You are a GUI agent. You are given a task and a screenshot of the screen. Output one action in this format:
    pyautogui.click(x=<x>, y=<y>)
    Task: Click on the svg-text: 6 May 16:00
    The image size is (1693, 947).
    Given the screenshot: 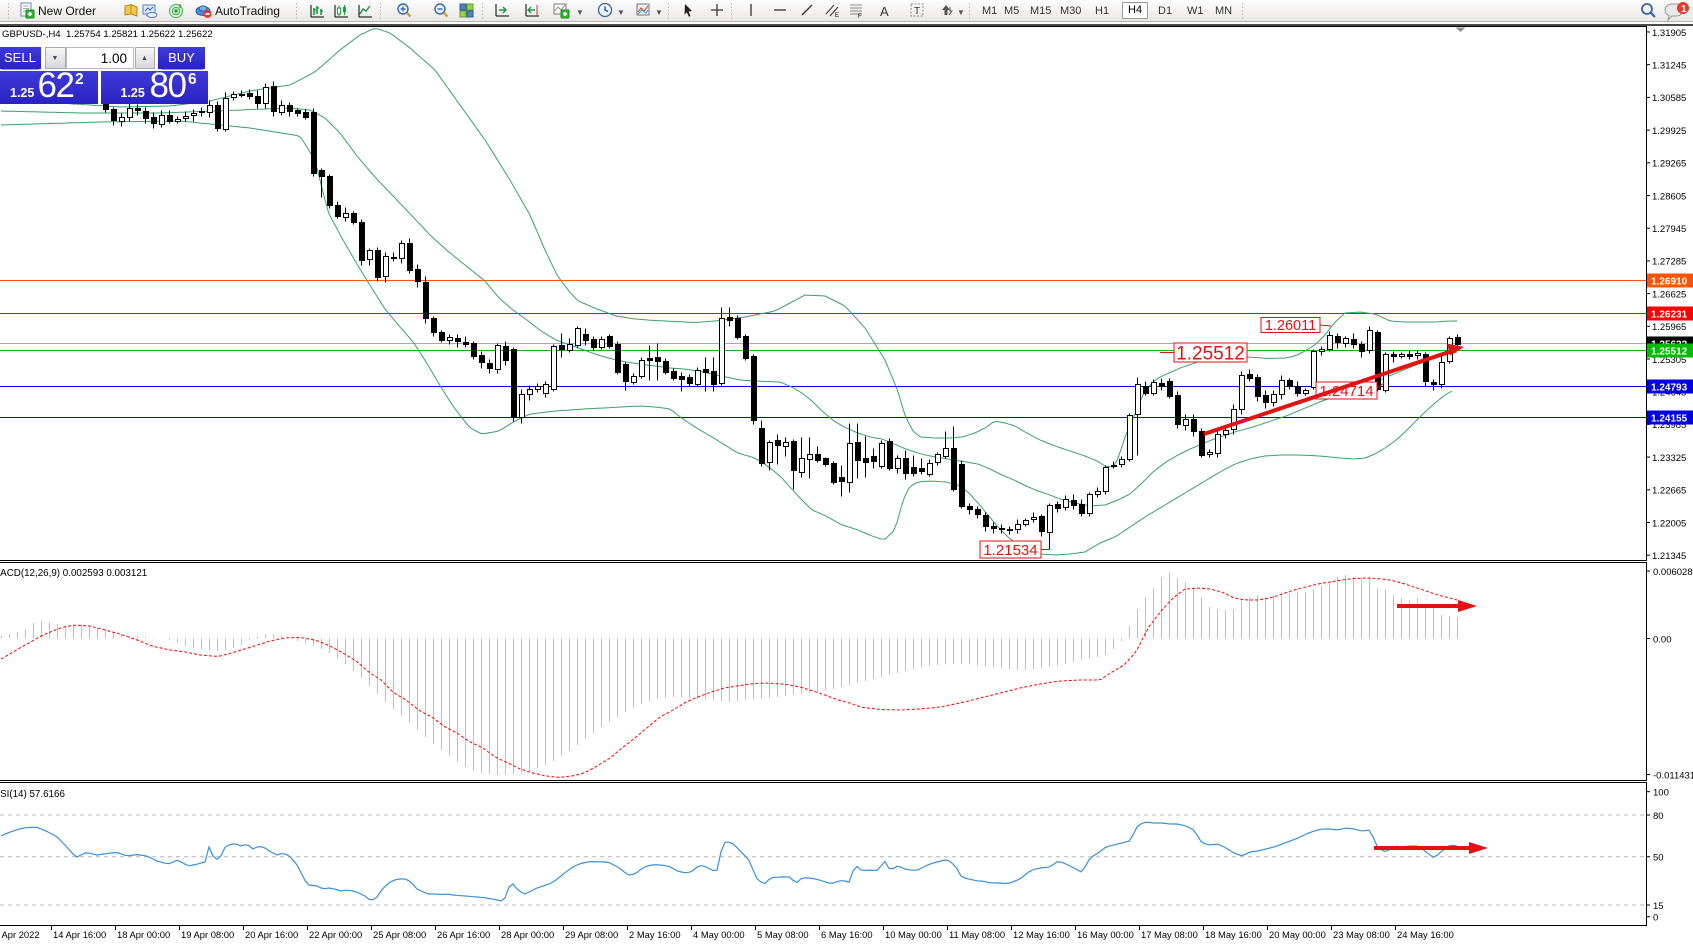 What is the action you would take?
    pyautogui.click(x=847, y=934)
    